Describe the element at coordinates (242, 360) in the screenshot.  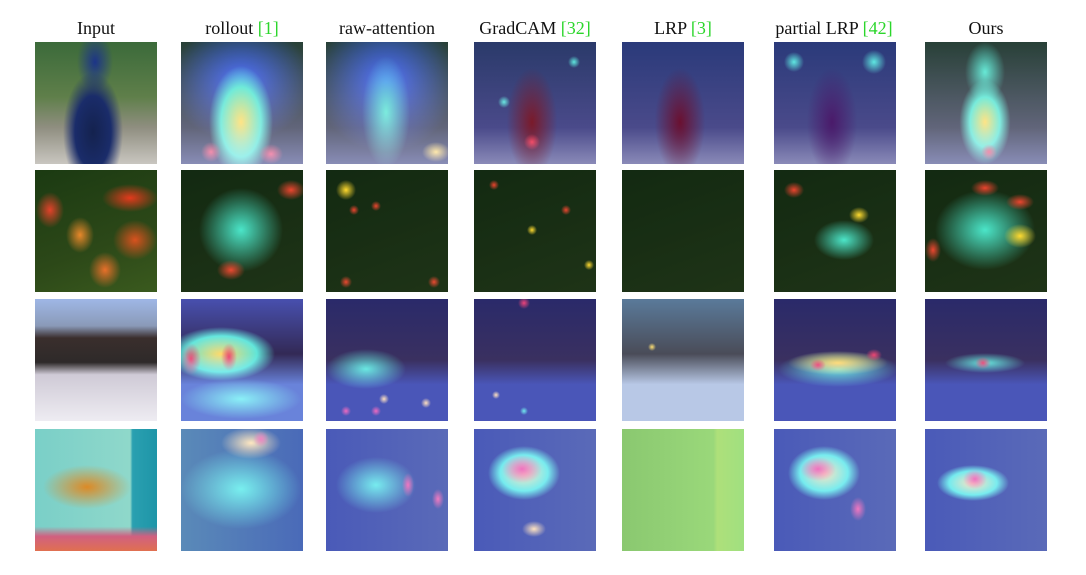
I see `heatmap-rollout-sled-dogs-snow` at that location.